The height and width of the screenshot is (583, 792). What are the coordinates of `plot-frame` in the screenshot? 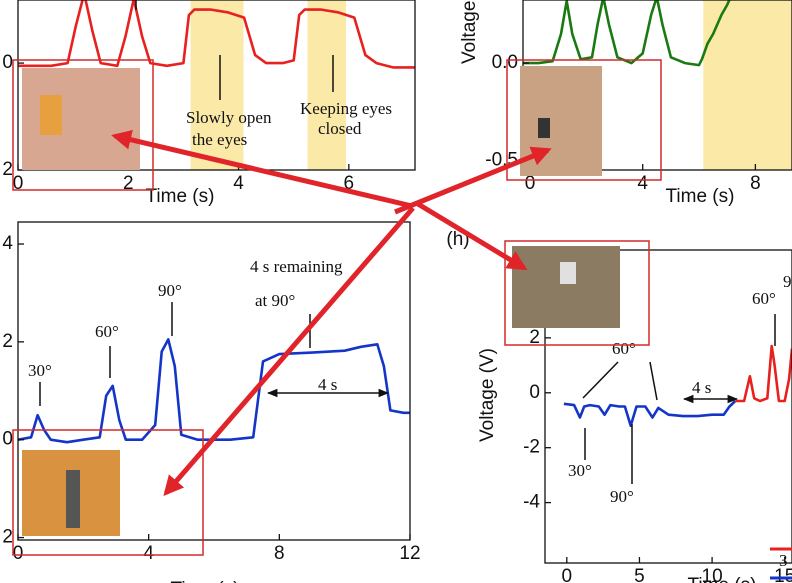 It's located at (216, 85).